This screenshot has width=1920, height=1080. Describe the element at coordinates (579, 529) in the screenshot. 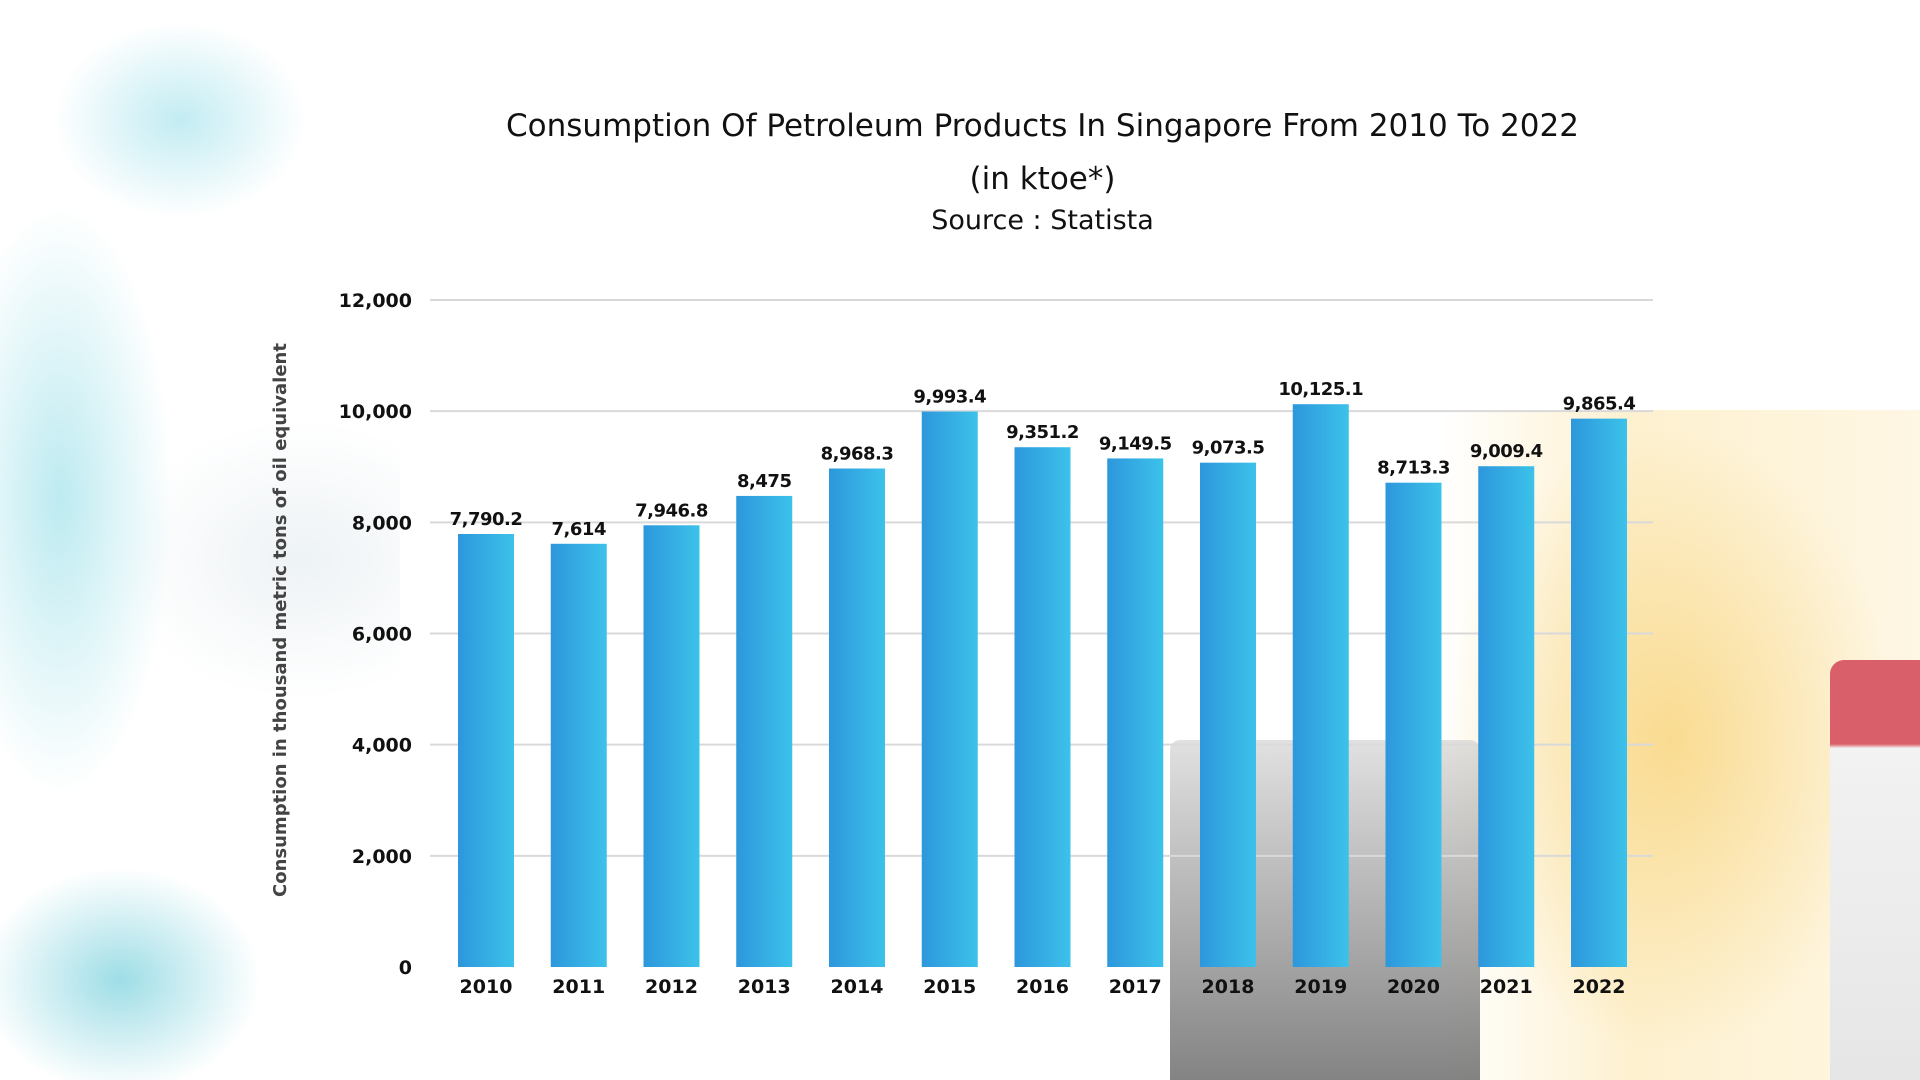

I see `data-label: 7,614` at that location.